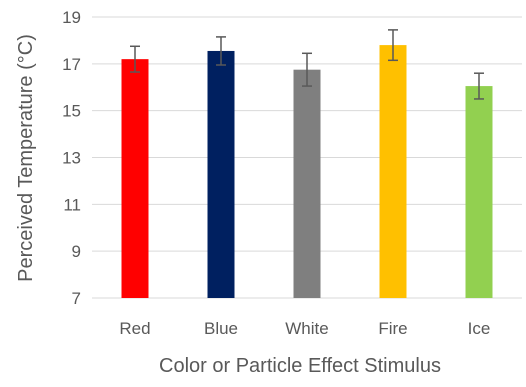 The image size is (526, 387). What do you see at coordinates (307, 69) in the screenshot?
I see `error-bar-white` at bounding box center [307, 69].